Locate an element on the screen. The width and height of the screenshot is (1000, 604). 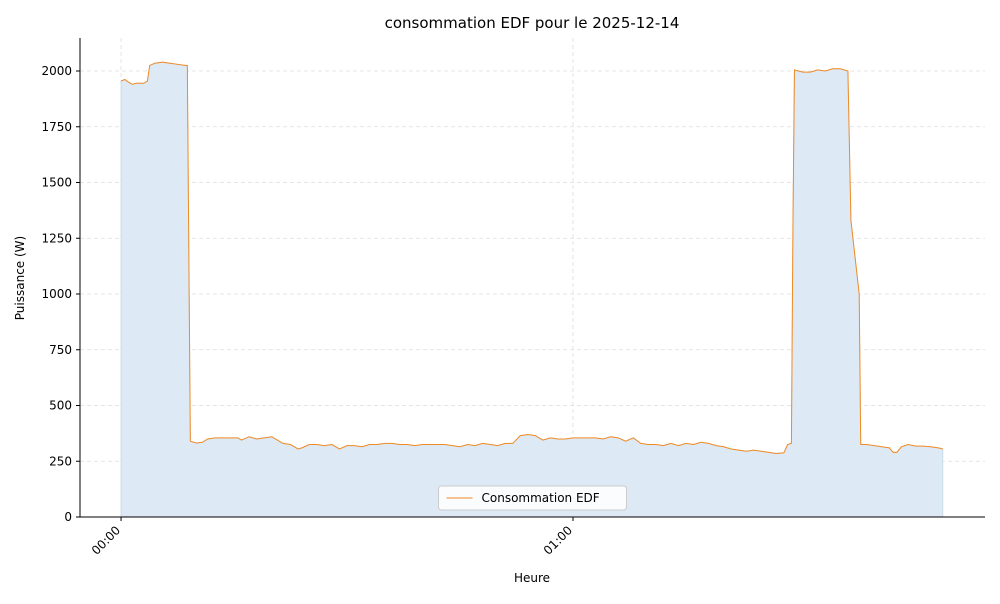
legend: Consommation EDF is located at coordinates (532, 498).